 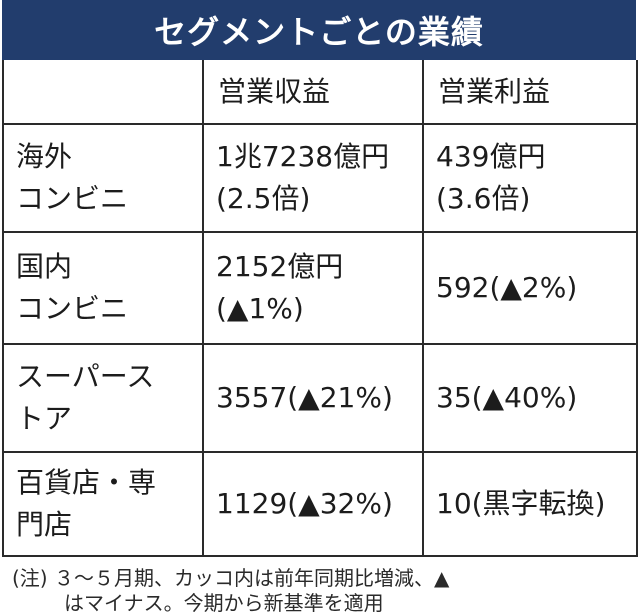 I want to click on revenue-value: 1兆7238億円, so click(x=303, y=156).